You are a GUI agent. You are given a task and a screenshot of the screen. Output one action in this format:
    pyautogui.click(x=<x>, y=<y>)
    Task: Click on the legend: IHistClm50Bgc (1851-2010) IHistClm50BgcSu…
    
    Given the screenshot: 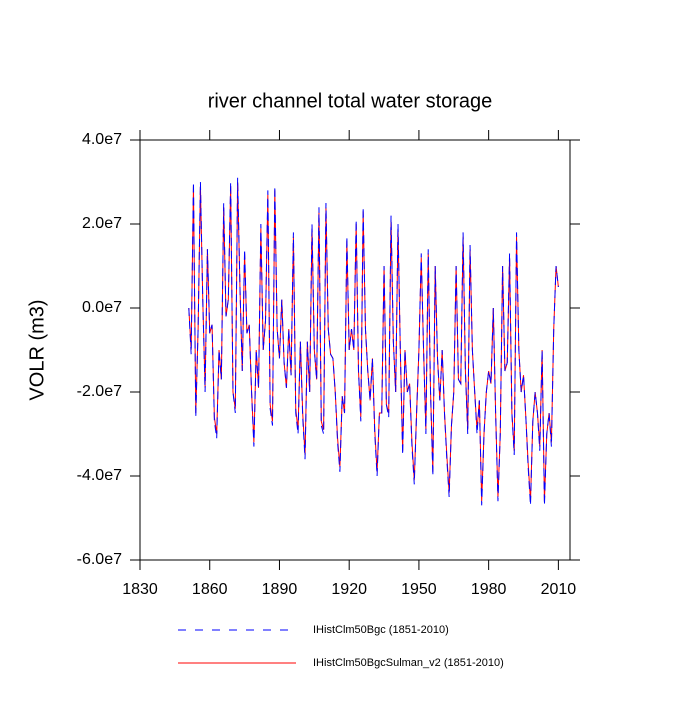 What is the action you would take?
    pyautogui.click(x=341, y=646)
    